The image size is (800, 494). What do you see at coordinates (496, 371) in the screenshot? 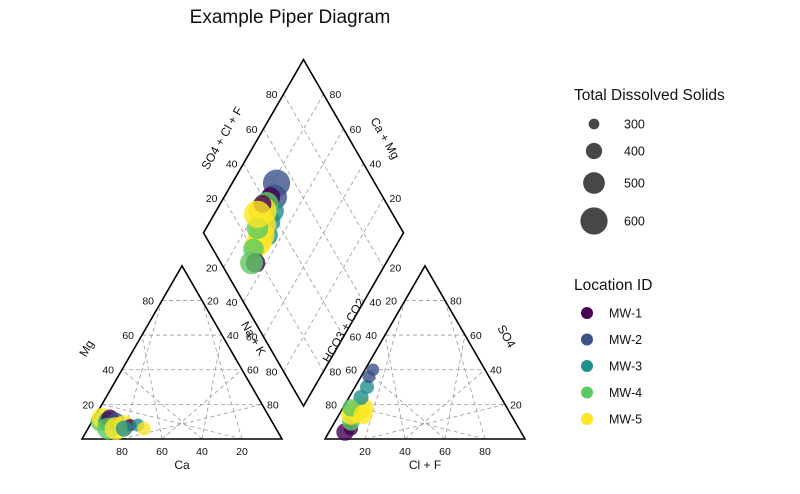
I see `anion-so4-tick: 40` at bounding box center [496, 371].